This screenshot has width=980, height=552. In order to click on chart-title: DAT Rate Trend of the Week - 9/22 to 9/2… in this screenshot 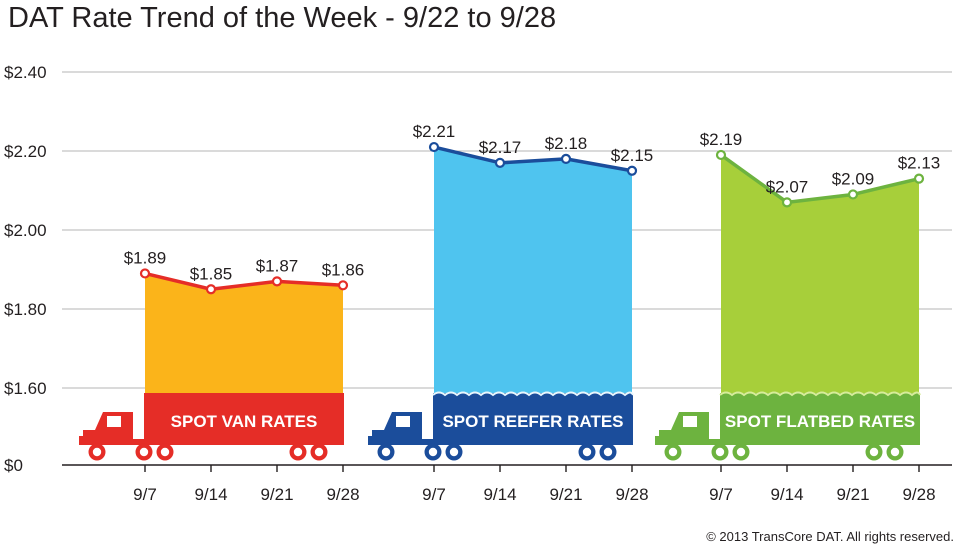, I will do `click(282, 18)`.